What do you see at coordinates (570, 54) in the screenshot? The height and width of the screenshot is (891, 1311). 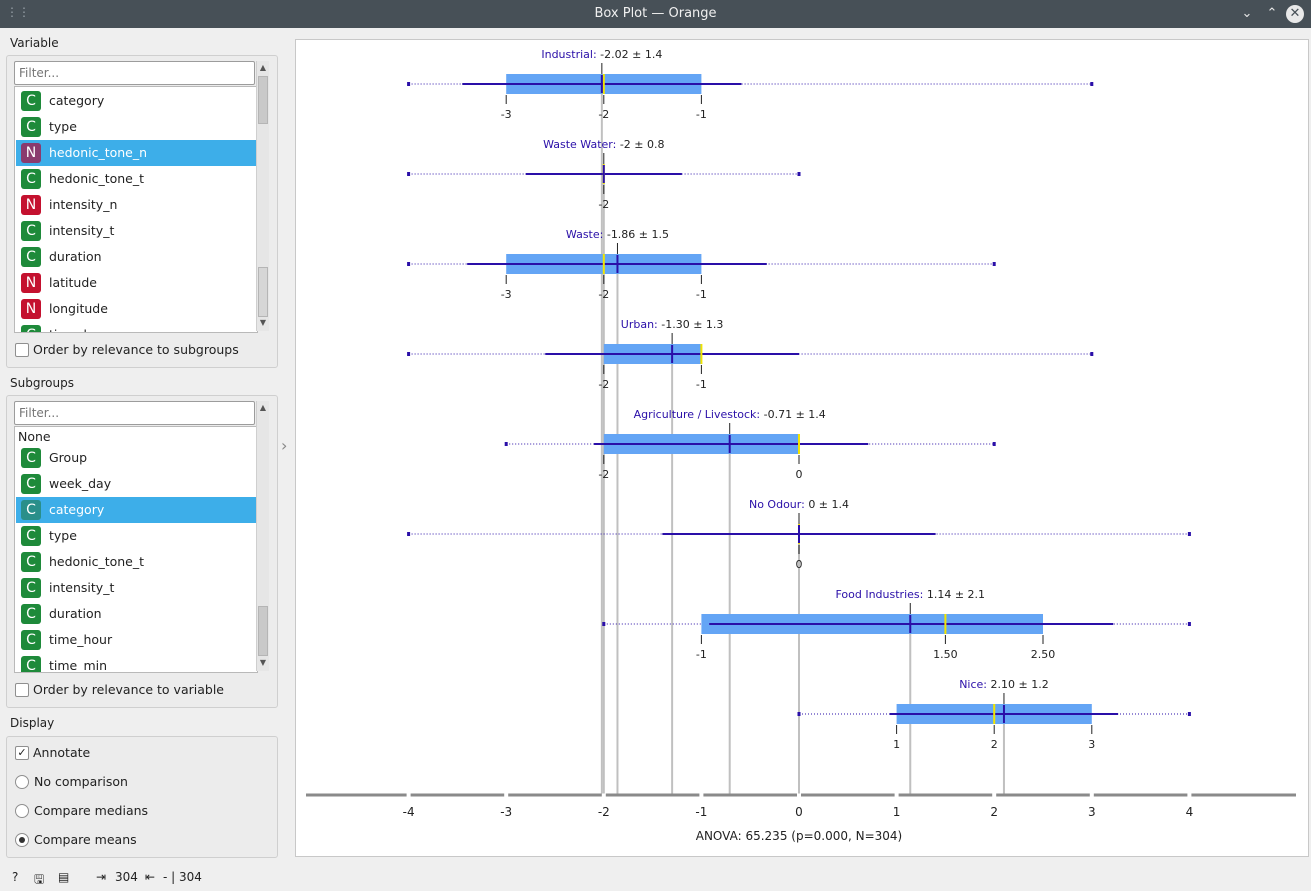 I see `group-name: Industrial:` at bounding box center [570, 54].